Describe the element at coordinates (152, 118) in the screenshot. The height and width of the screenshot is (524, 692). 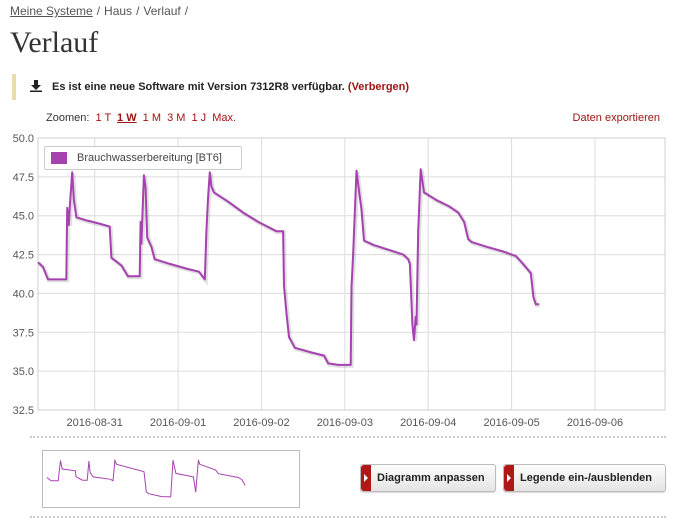
I see `zoom-1-month: 1 M` at that location.